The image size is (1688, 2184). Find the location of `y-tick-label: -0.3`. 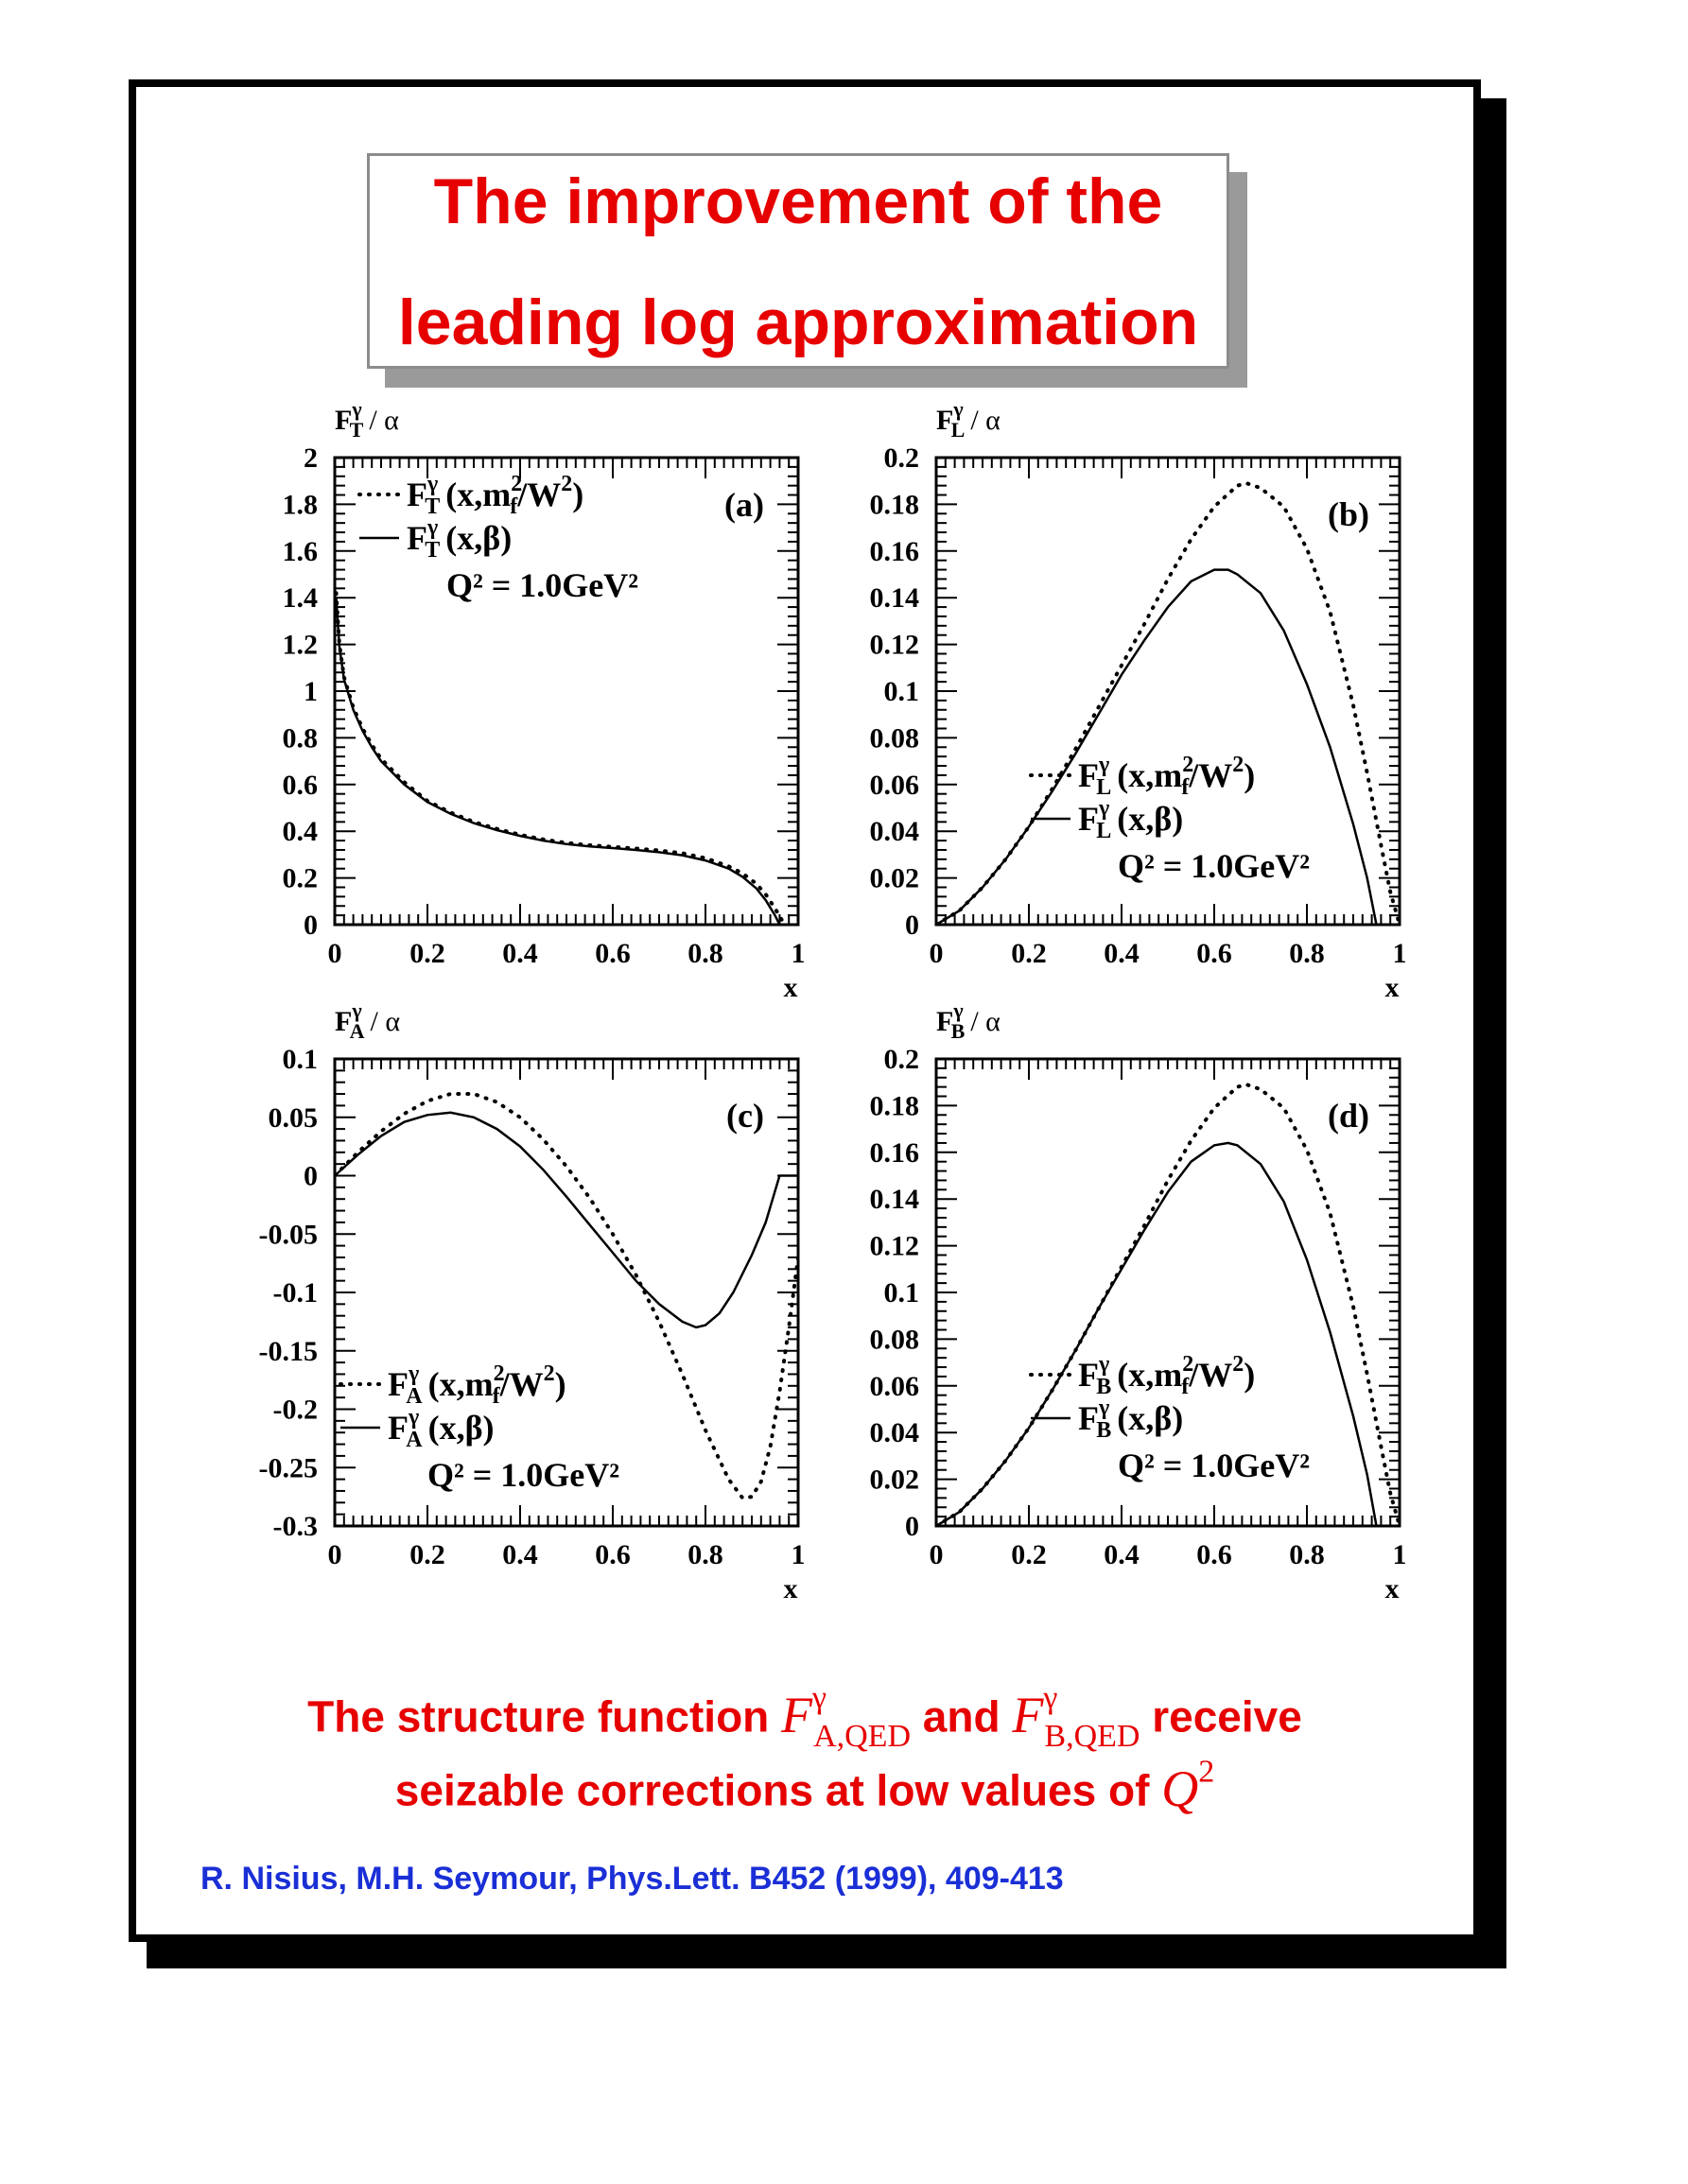

y-tick-label: -0.3 is located at coordinates (296, 1526).